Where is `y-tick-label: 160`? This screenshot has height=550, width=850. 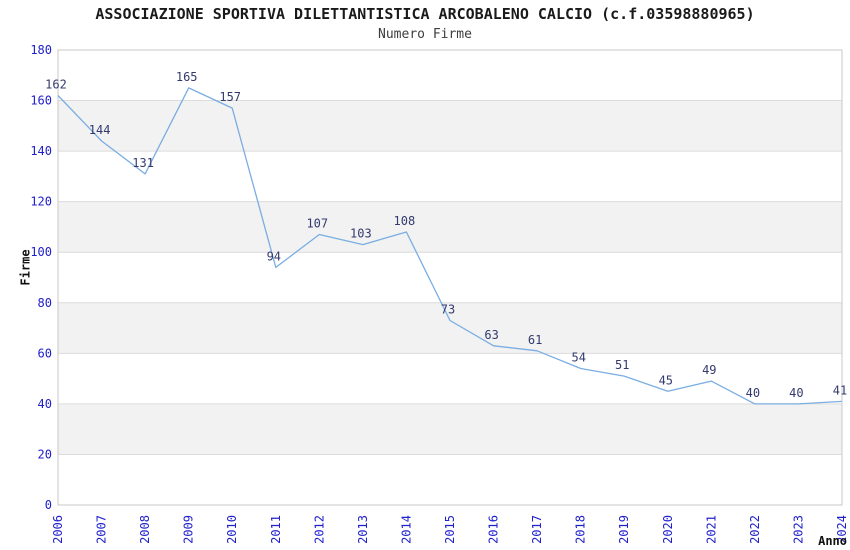 y-tick-label: 160 is located at coordinates (41, 101).